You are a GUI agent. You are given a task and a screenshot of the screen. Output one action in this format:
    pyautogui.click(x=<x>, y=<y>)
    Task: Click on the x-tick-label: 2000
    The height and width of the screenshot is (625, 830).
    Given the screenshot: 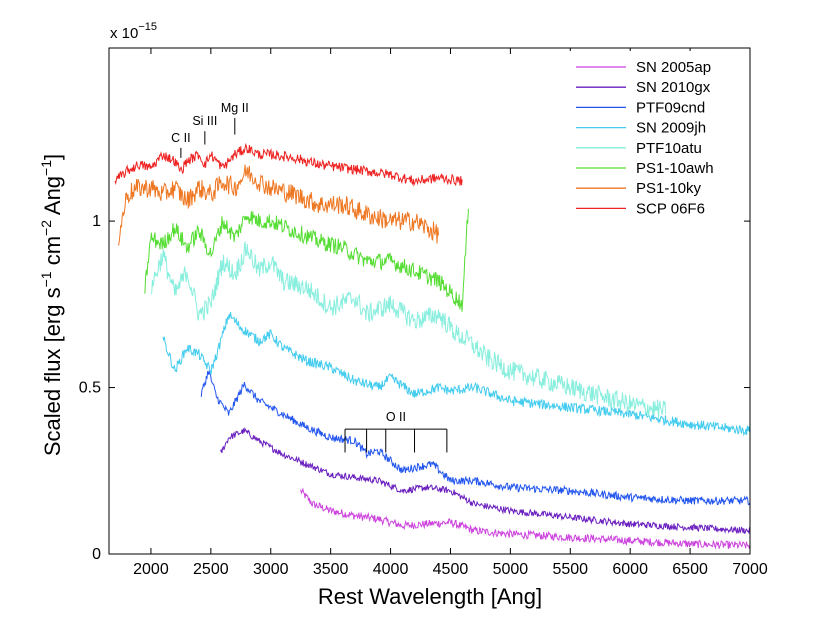 What is the action you would take?
    pyautogui.click(x=151, y=569)
    